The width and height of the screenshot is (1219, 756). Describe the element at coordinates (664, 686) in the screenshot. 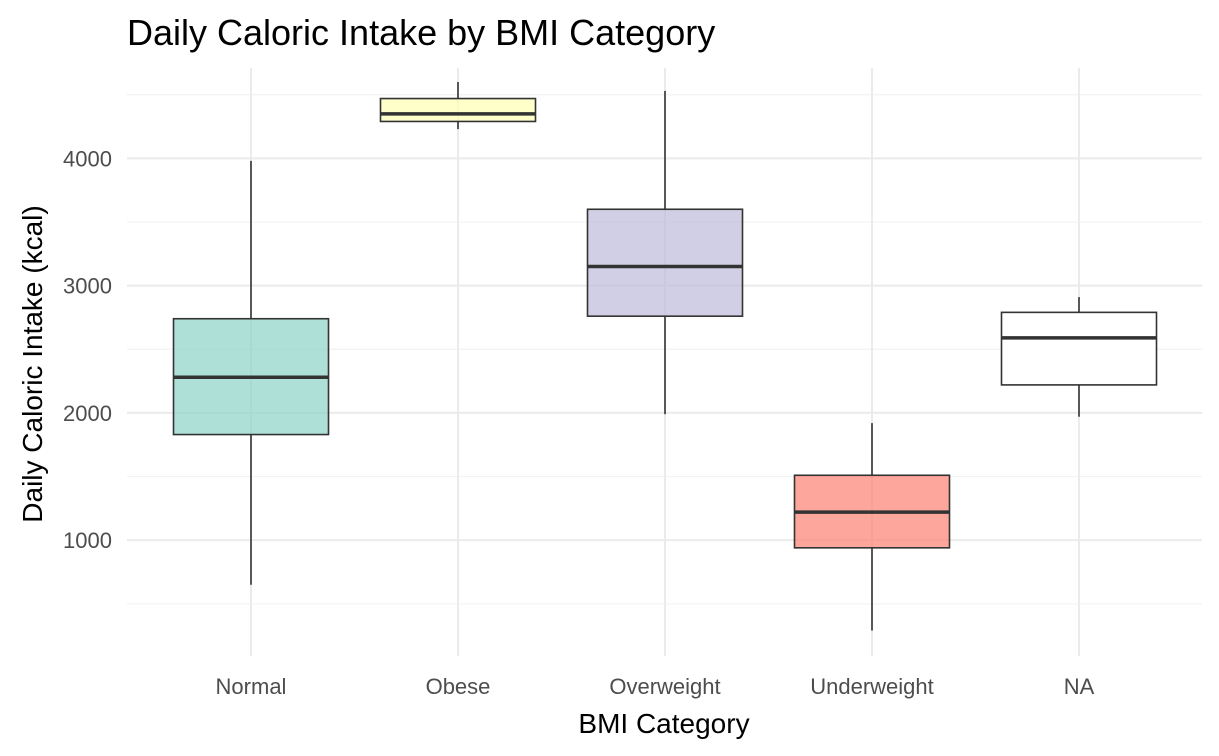

I see `x-tick-label: Overweight` at that location.